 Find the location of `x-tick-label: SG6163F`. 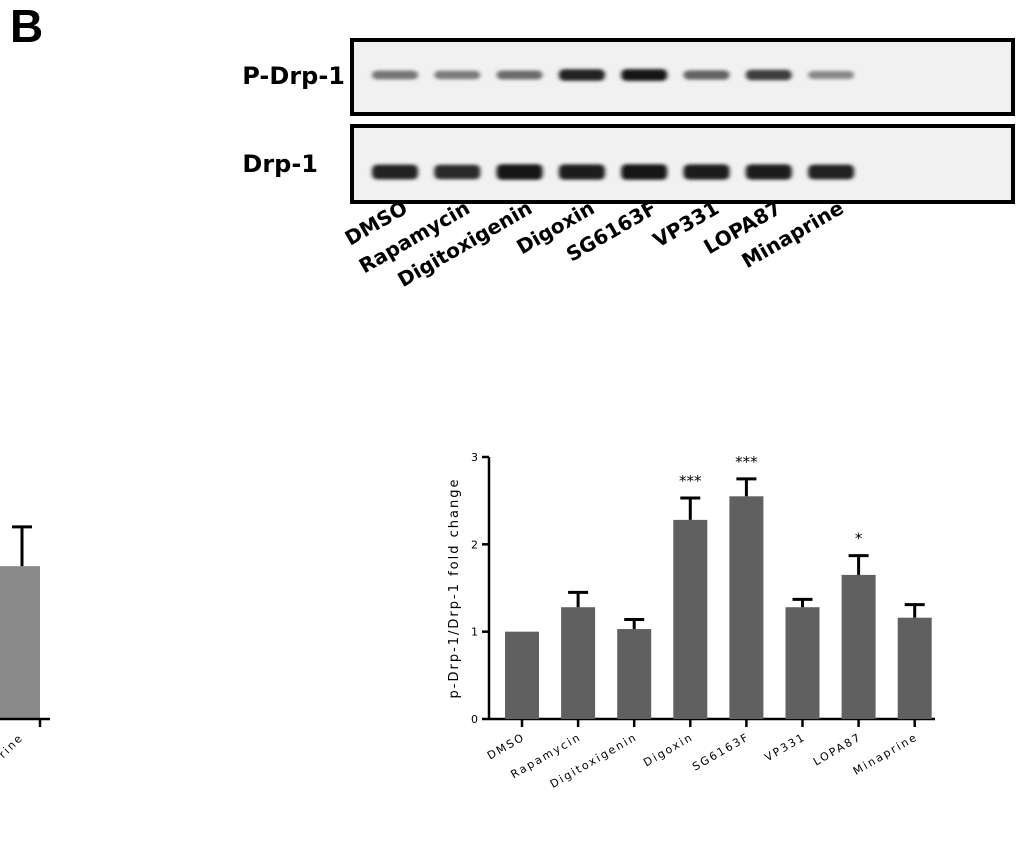

x-tick-label: SG6163F is located at coordinates (721, 751).